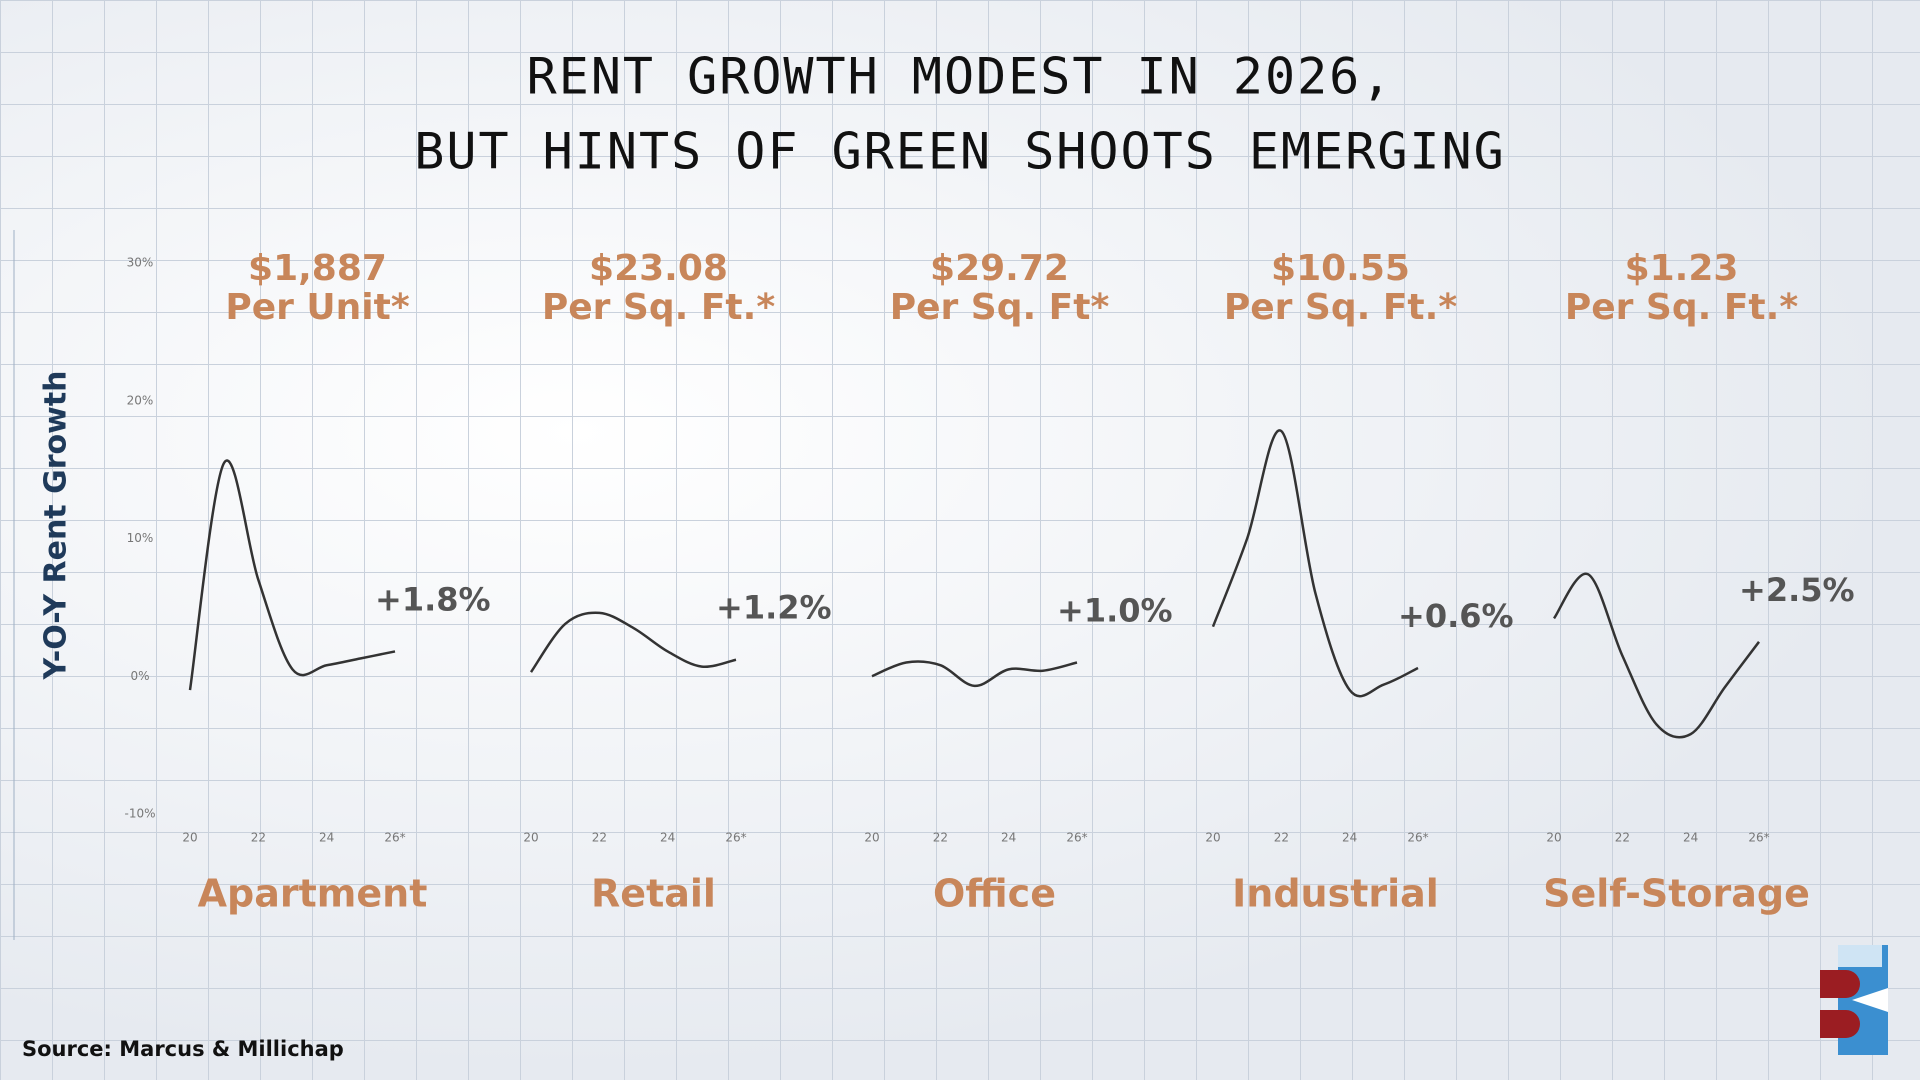 Image resolution: width=1920 pixels, height=1080 pixels. What do you see at coordinates (1682, 268) in the screenshot?
I see `price-label: $1.23` at bounding box center [1682, 268].